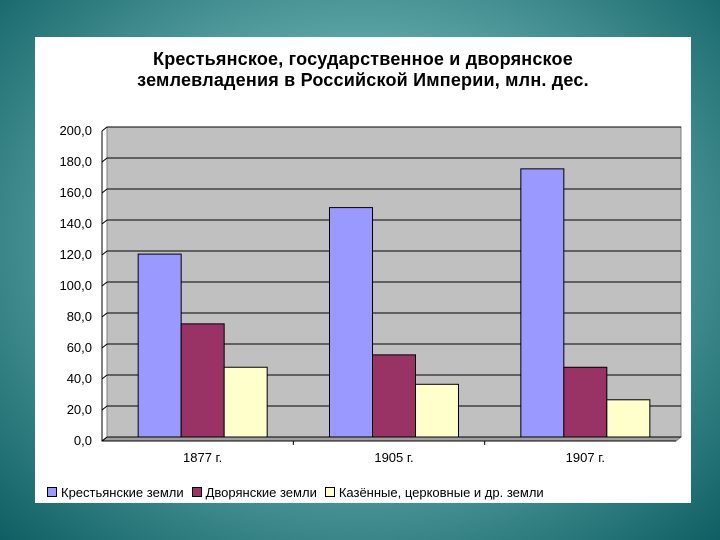  I want to click on y-tick-label: 60,0, so click(79, 347).